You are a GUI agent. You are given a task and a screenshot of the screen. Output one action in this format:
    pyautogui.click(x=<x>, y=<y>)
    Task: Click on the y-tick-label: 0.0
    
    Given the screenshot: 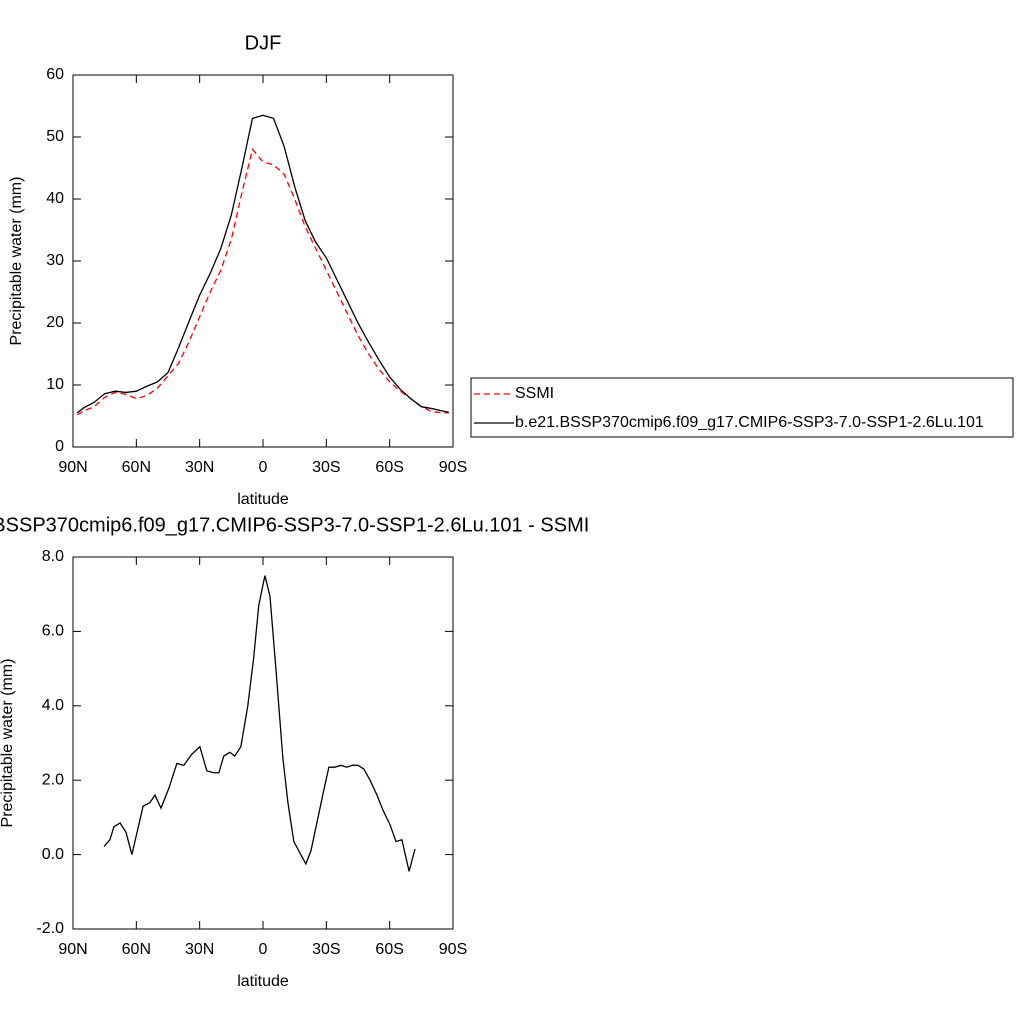 What is the action you would take?
    pyautogui.click(x=53, y=854)
    